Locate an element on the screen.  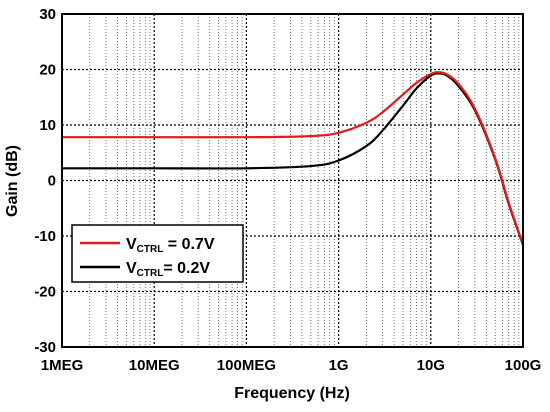
legend-label-series-0: VCTRL = 0.7V is located at coordinates (170, 245).